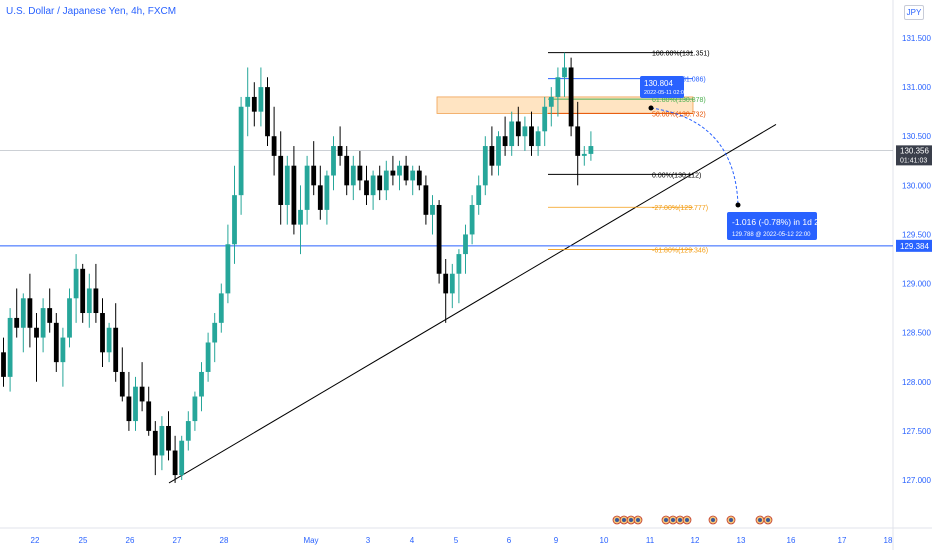  I want to click on date-tick-label: 12, so click(695, 540).